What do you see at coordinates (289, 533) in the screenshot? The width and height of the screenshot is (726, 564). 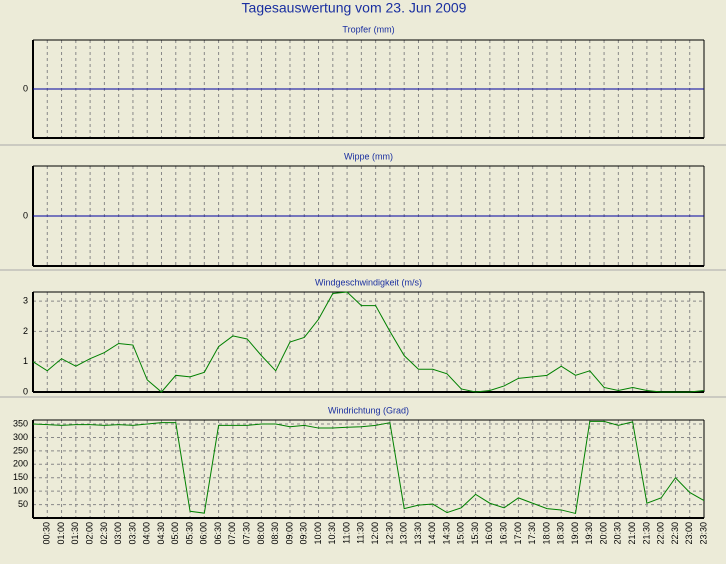 I see `x-tick-label: 09:00` at bounding box center [289, 533].